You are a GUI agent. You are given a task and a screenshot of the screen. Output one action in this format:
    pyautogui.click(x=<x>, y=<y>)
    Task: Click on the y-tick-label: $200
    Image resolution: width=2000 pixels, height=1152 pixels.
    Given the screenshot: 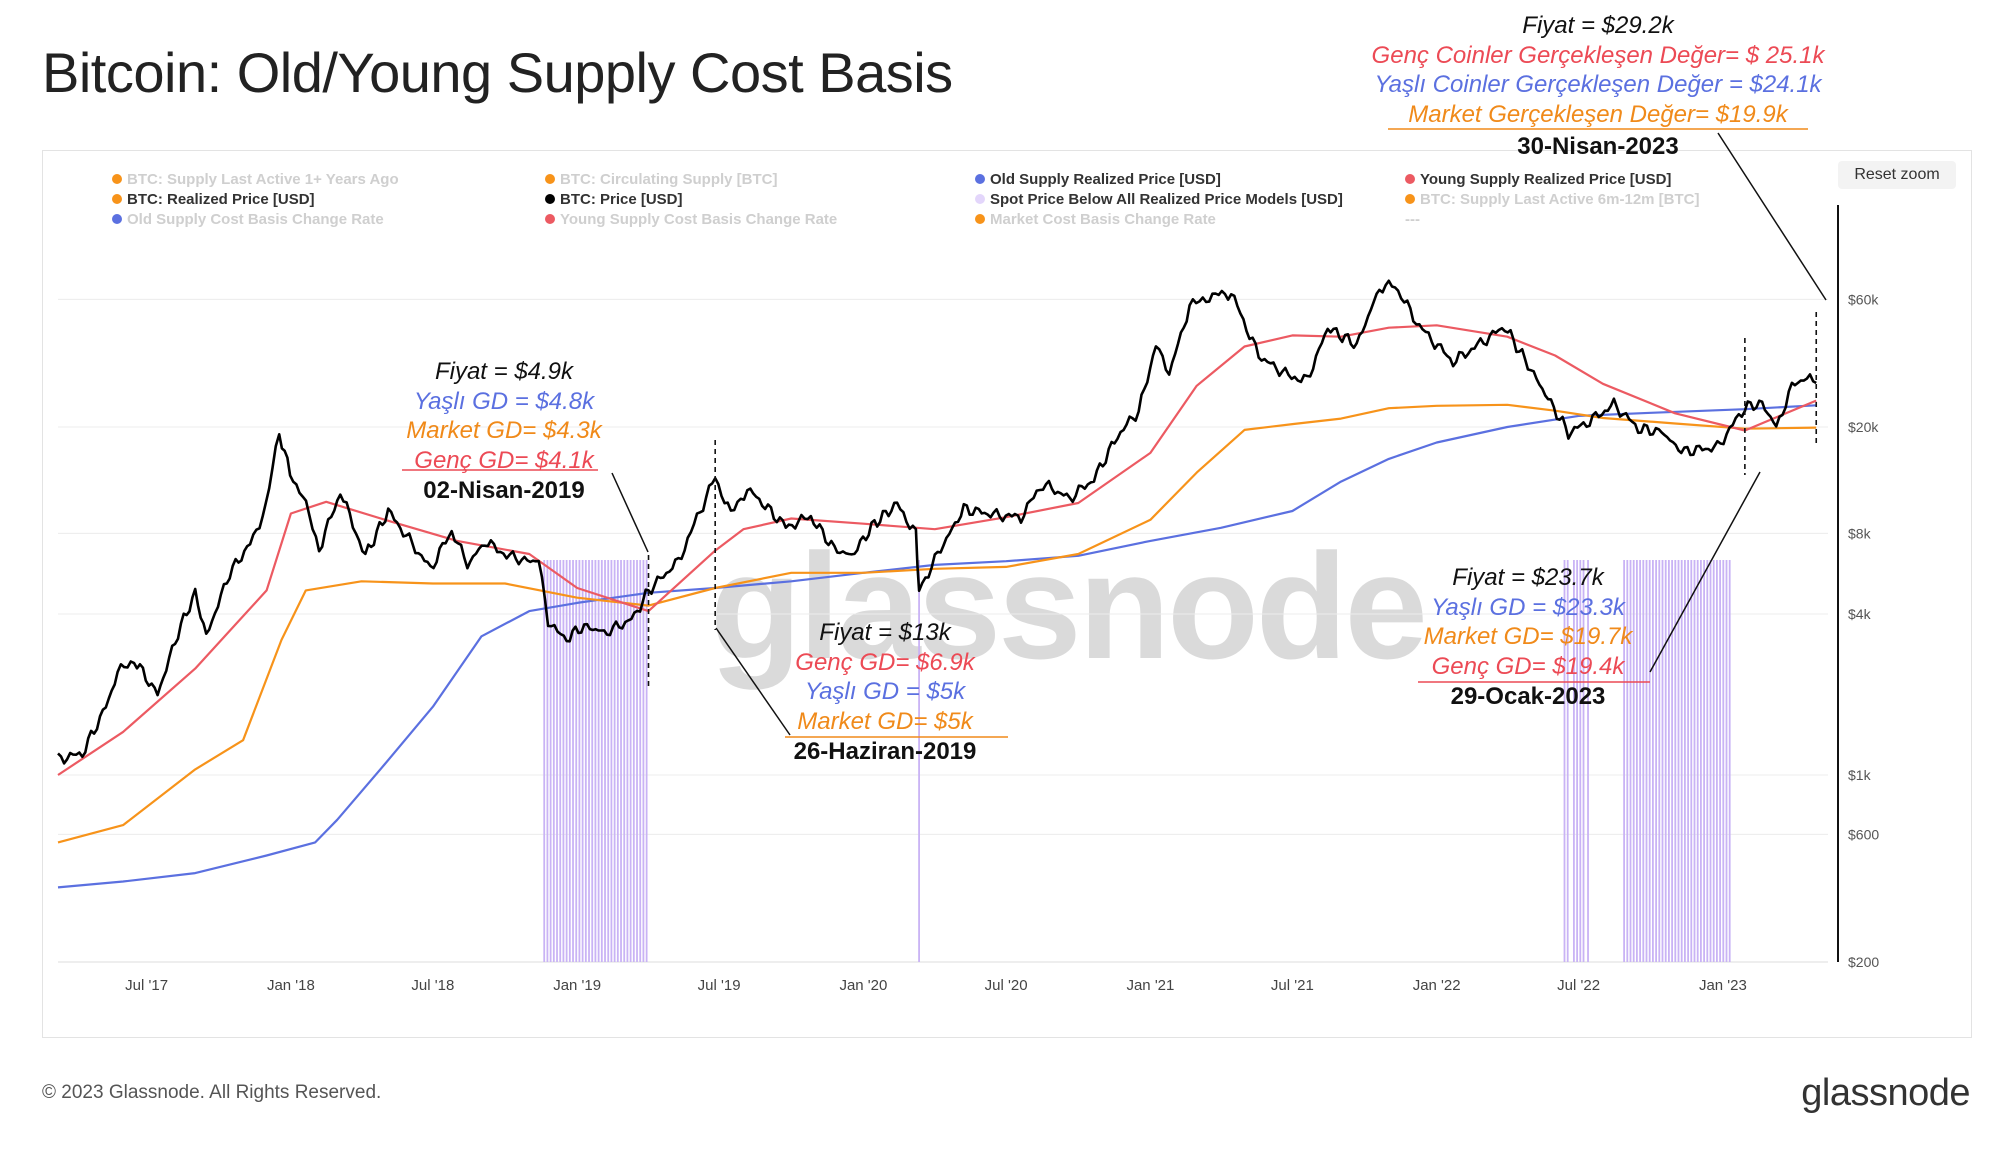 What is the action you would take?
    pyautogui.click(x=1863, y=962)
    